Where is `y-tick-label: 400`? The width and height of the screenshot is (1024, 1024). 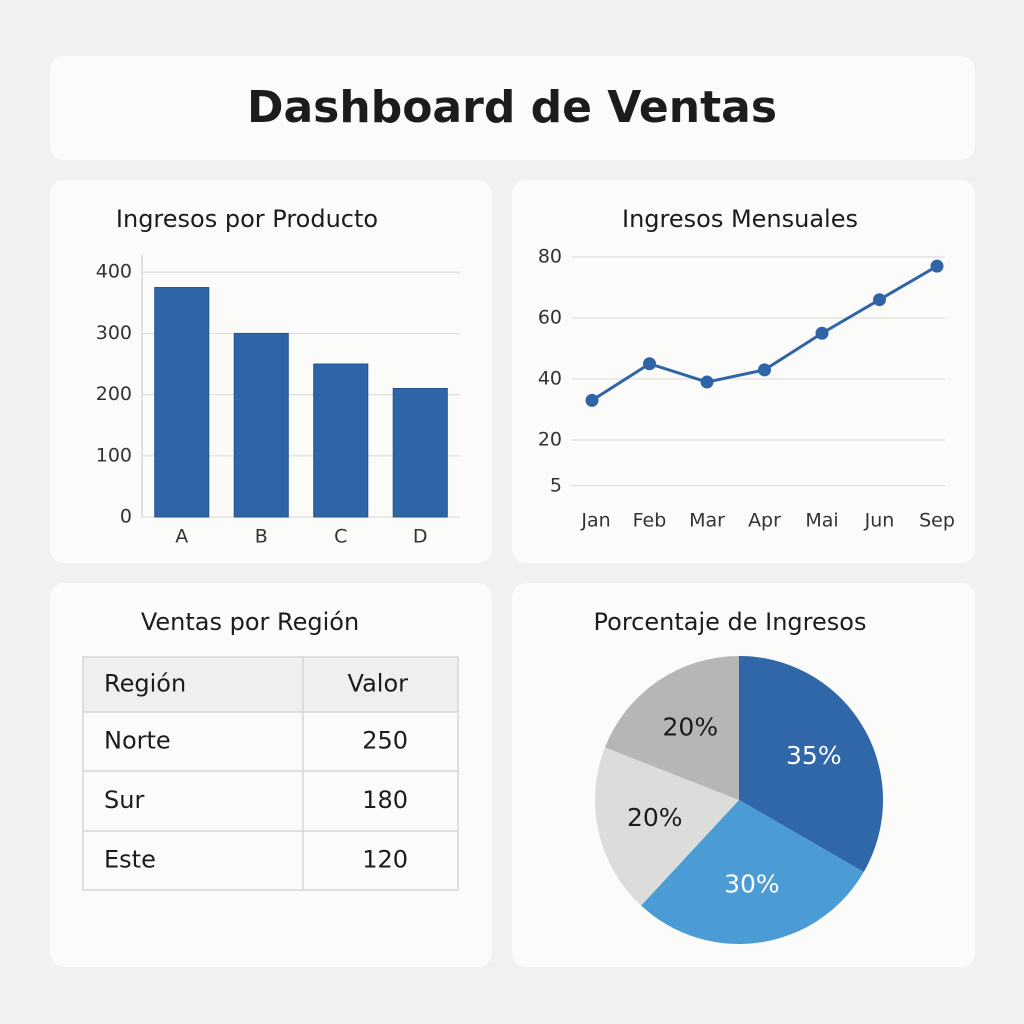 y-tick-label: 400 is located at coordinates (114, 272).